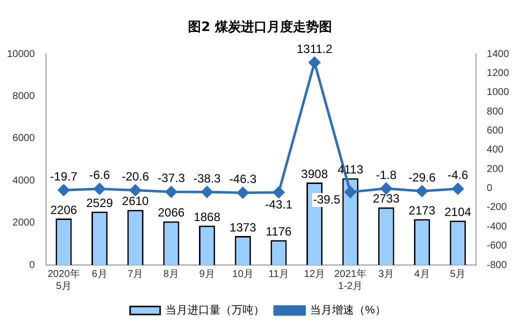  I want to click on data-label: 1373, so click(243, 227).